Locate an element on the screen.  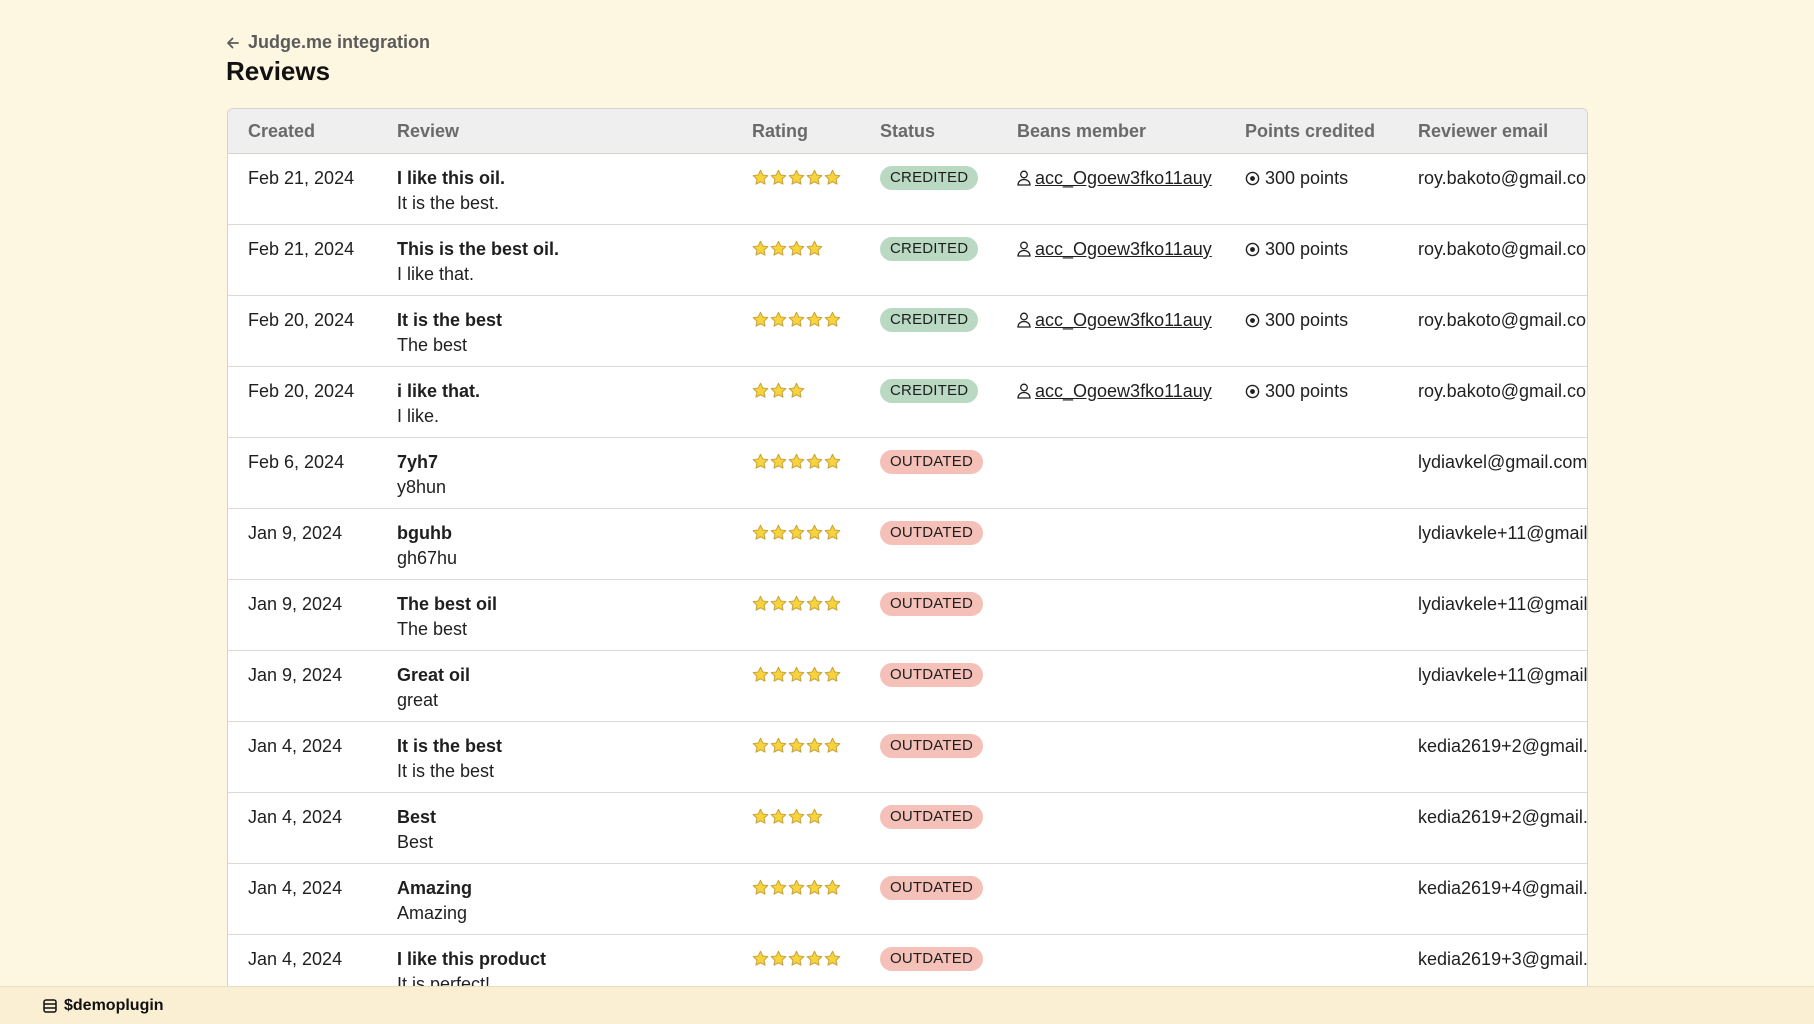
cell-reviewer-email: lydiavkel@gmail.com is located at coordinates (1493, 473).